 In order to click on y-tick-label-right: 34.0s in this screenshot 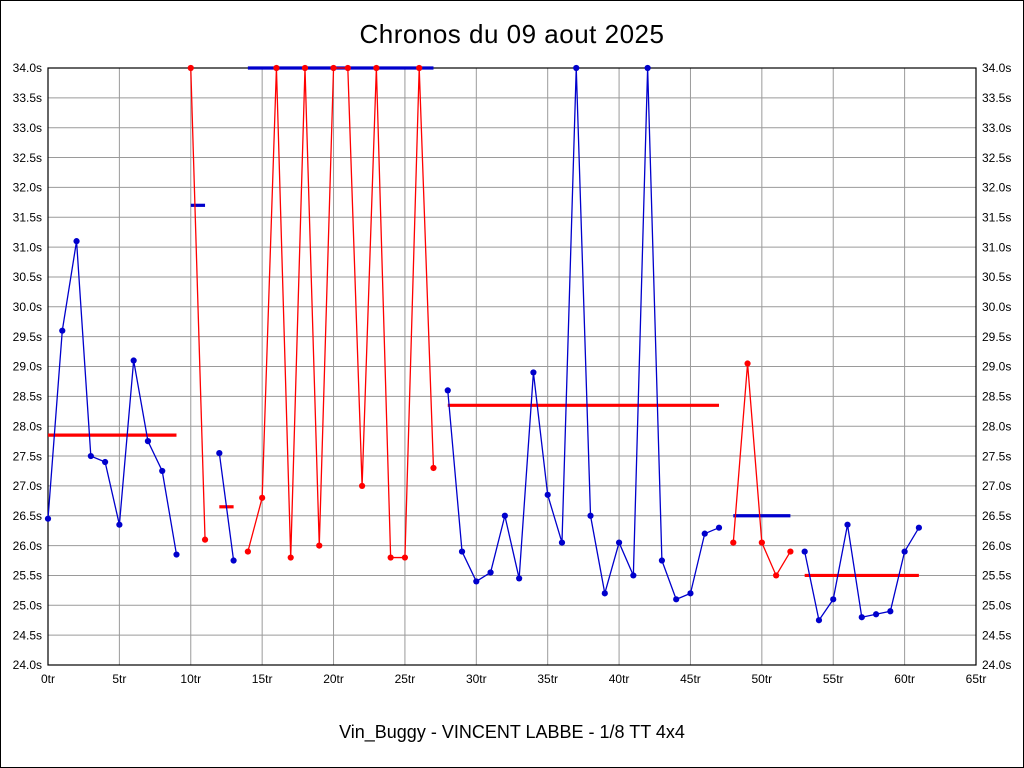, I will do `click(996, 68)`.